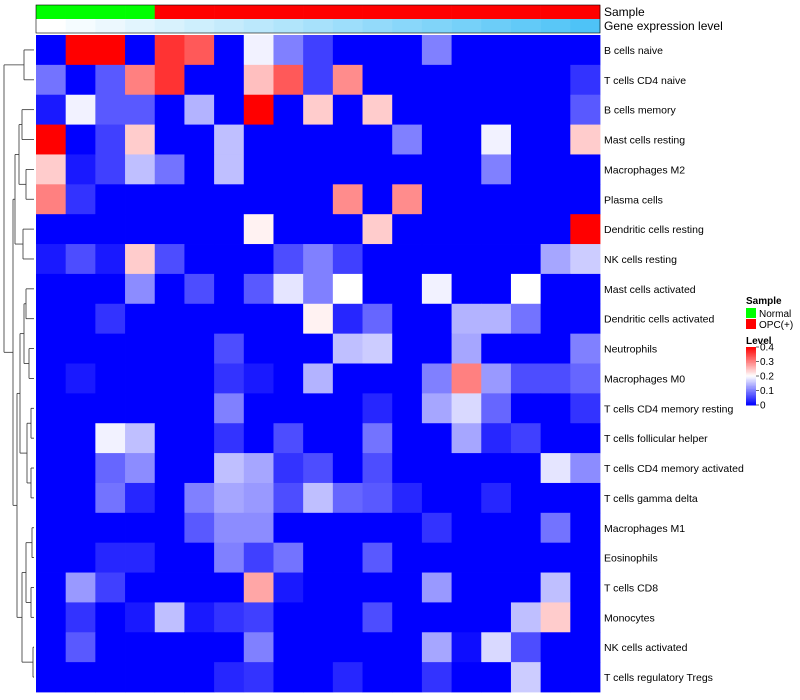  I want to click on row-label: T cells CD8, so click(631, 588).